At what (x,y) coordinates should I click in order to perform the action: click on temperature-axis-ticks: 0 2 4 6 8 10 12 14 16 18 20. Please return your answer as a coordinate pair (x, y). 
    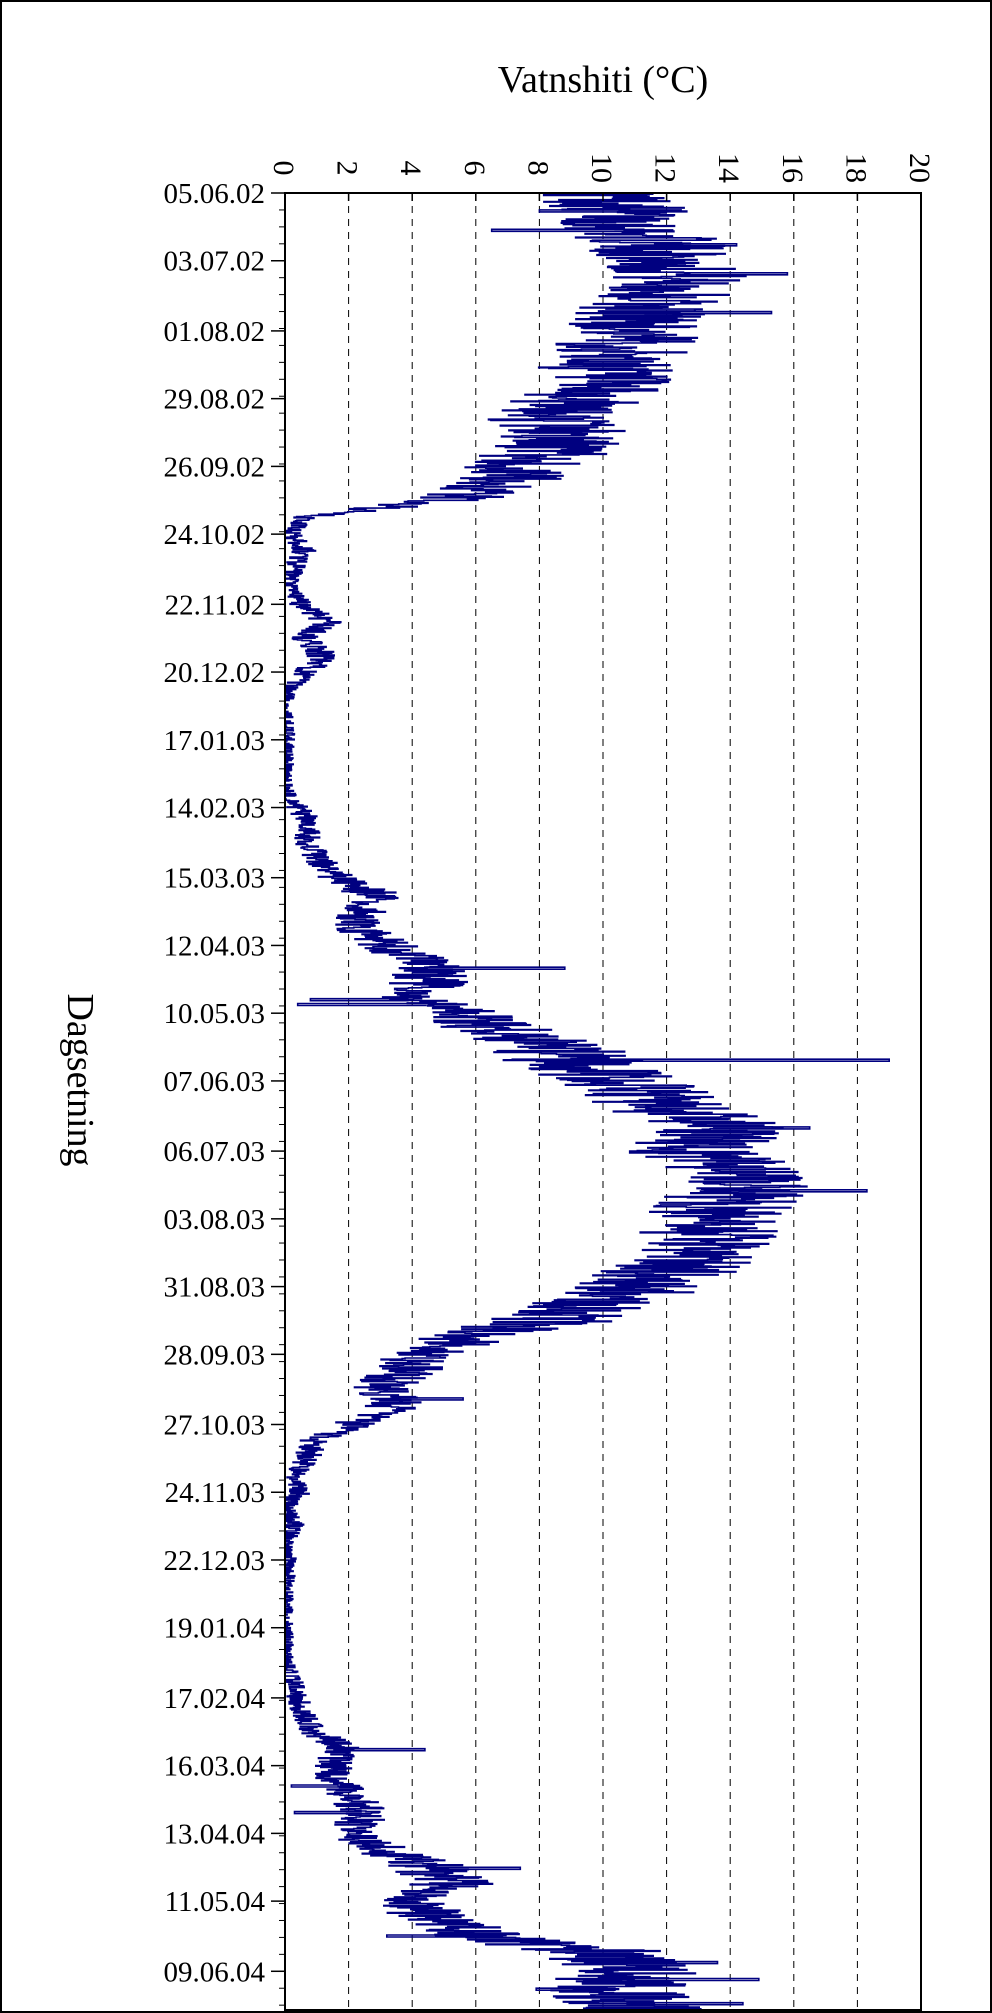
    Looking at the image, I should click on (601, 177).